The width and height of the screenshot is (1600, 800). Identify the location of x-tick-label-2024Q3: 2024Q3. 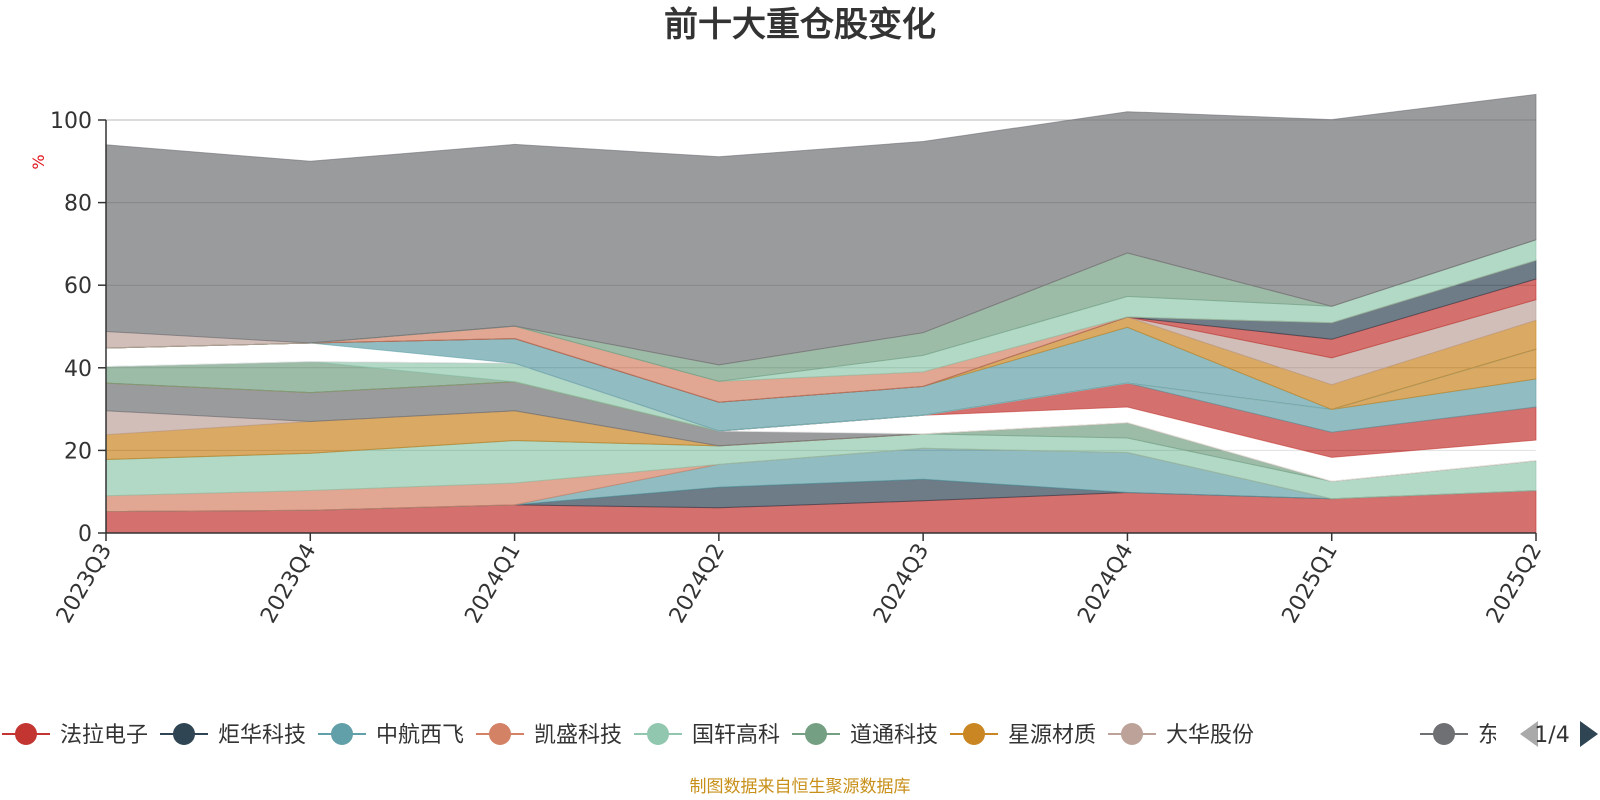
(901, 584).